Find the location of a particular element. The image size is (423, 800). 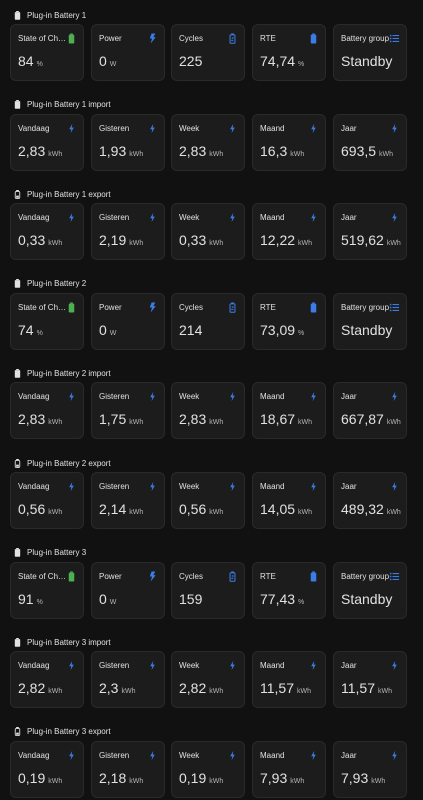

card-label: Jaar is located at coordinates (349, 666).